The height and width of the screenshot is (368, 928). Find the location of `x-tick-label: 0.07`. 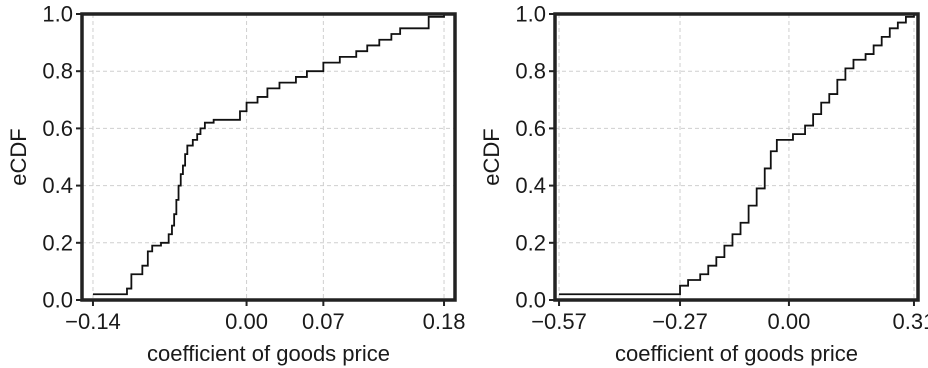

x-tick-label: 0.07 is located at coordinates (323, 321).